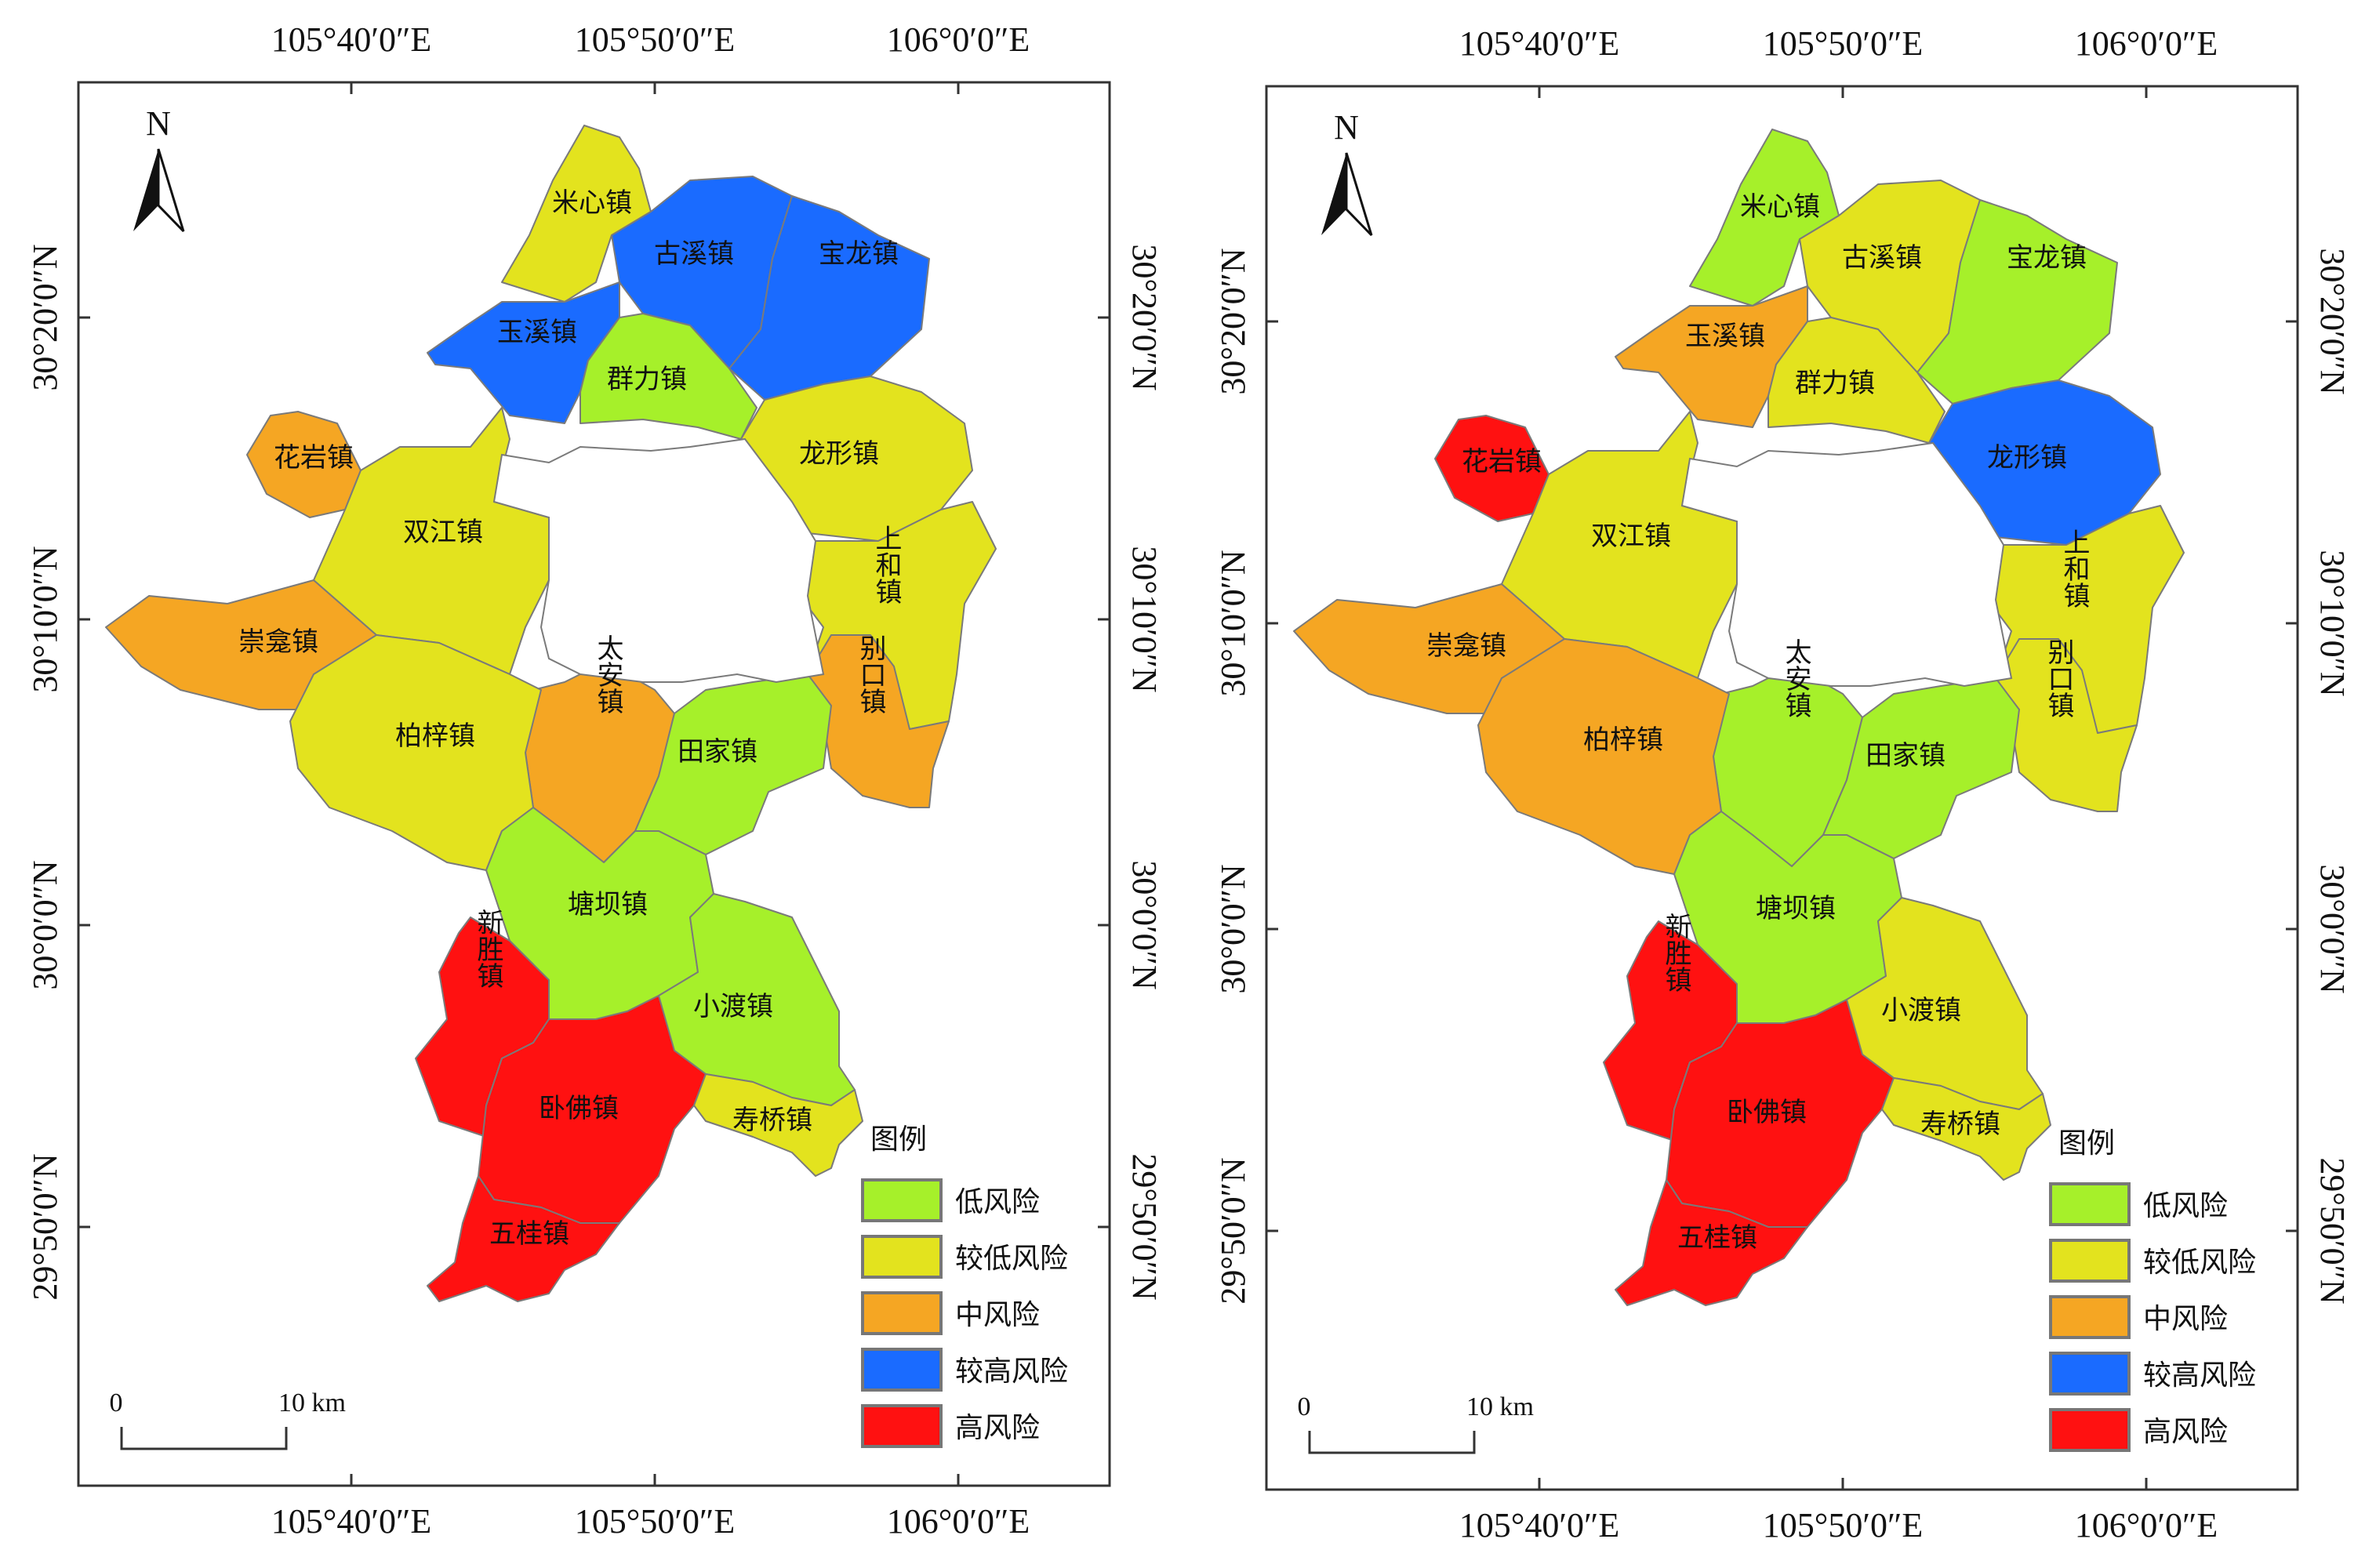 This screenshot has height=1568, width=2376. I want to click on bottom-lon-label: 106°0′0″E, so click(2146, 1525).